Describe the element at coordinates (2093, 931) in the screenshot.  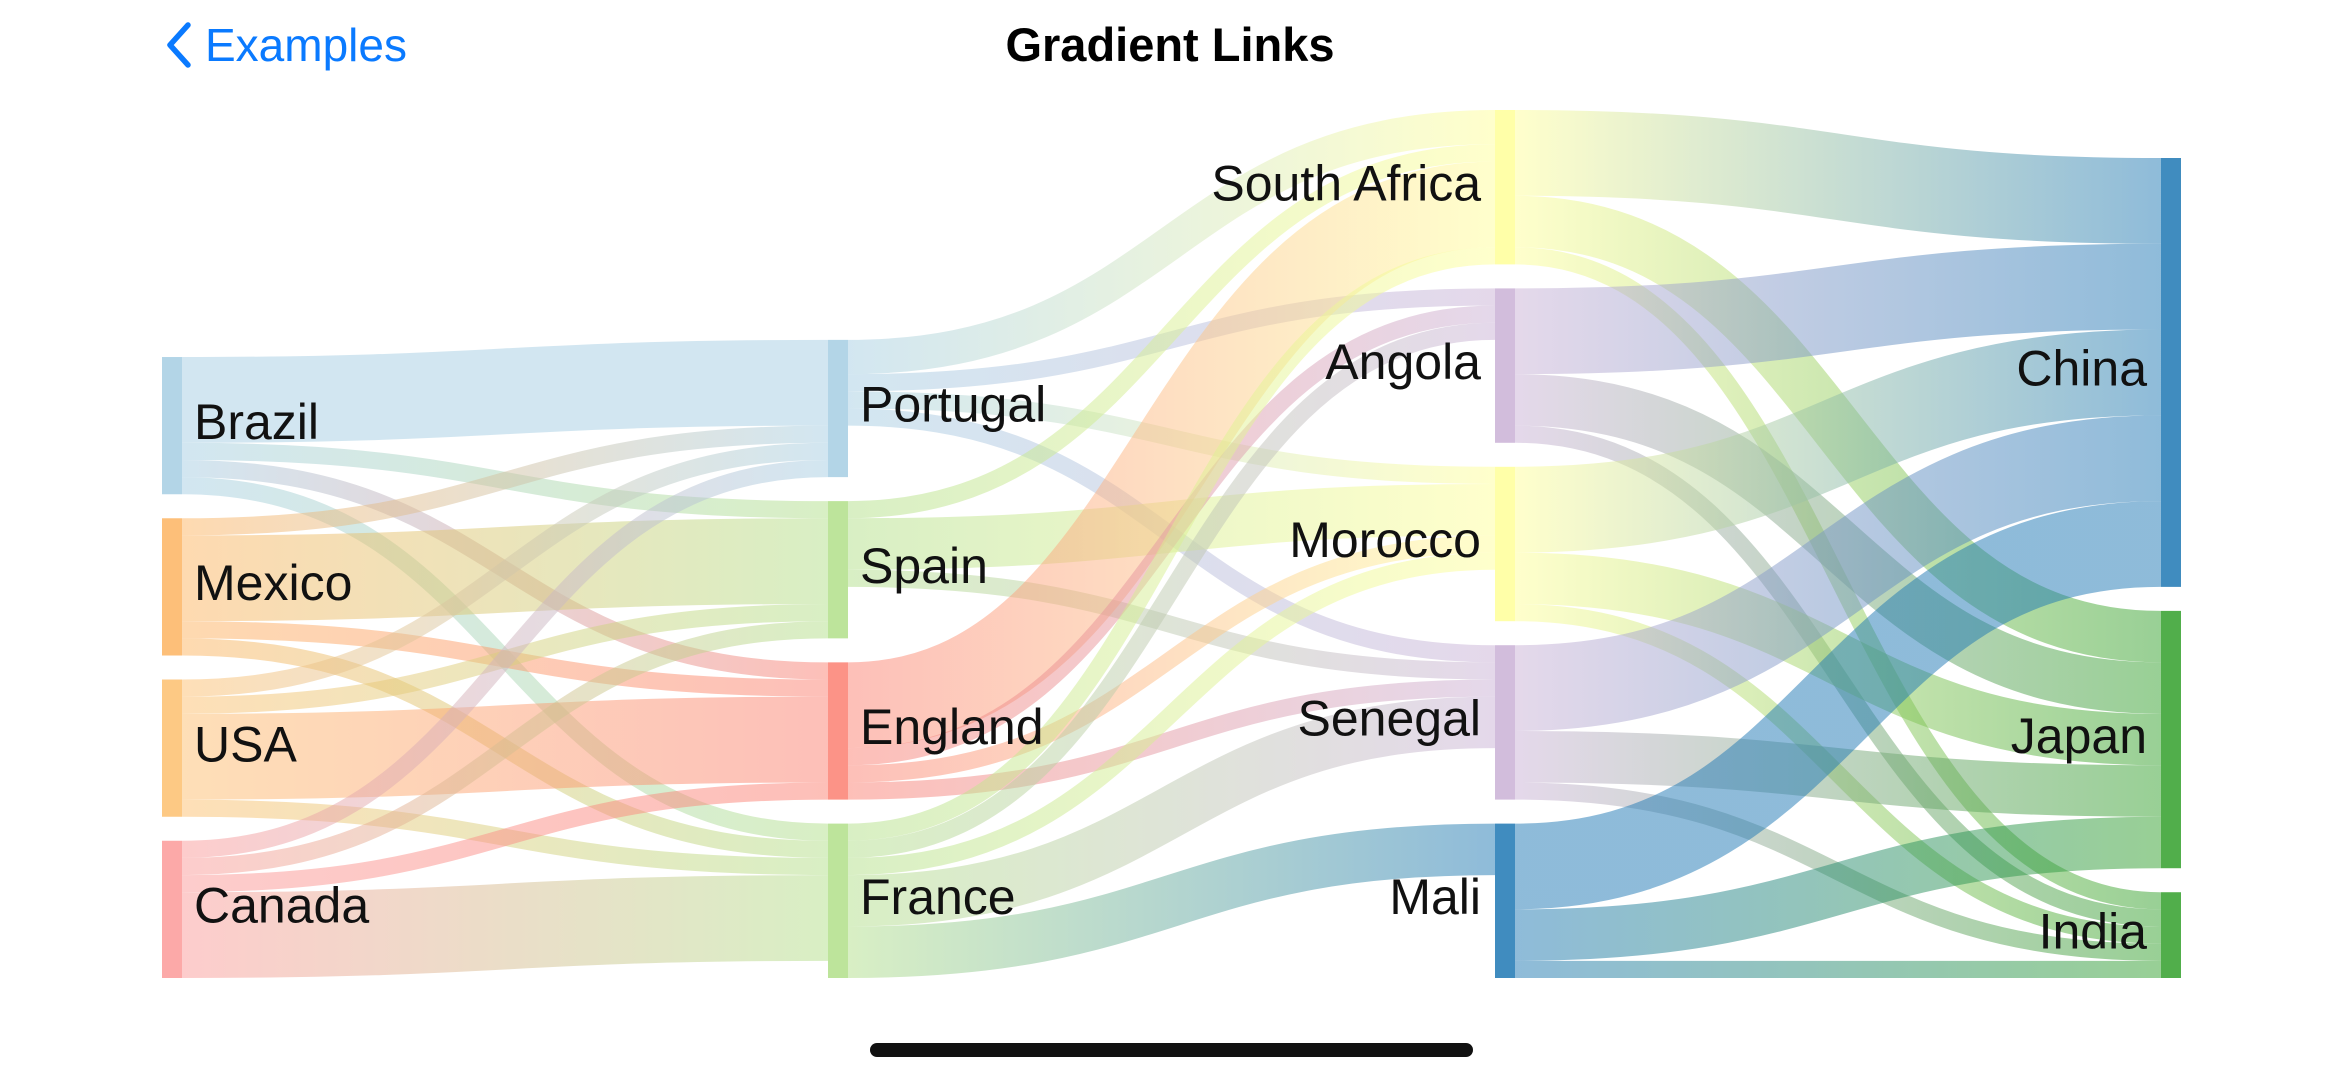
I see `node-label: India` at that location.